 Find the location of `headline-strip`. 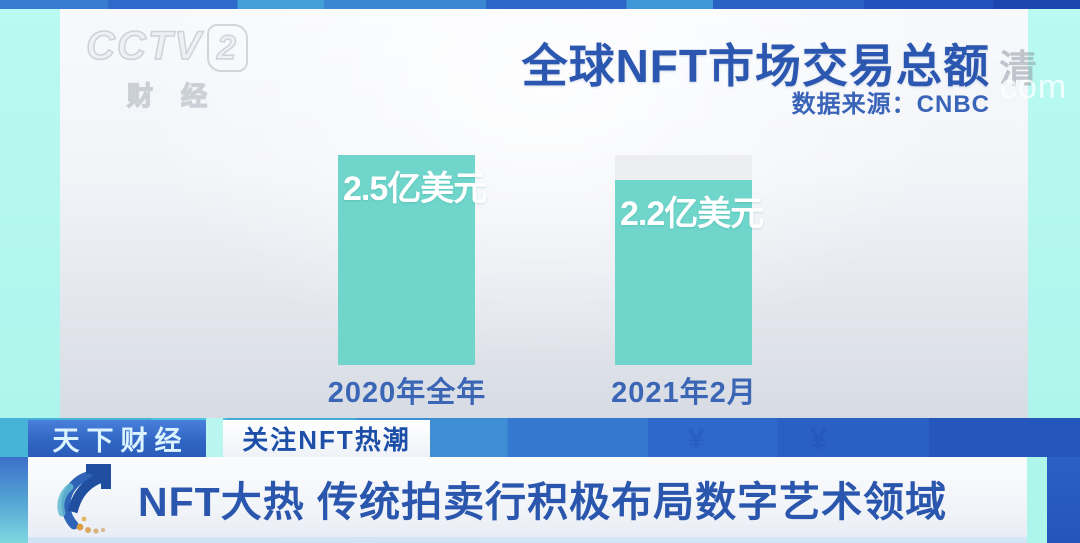

headline-strip is located at coordinates (527, 500).